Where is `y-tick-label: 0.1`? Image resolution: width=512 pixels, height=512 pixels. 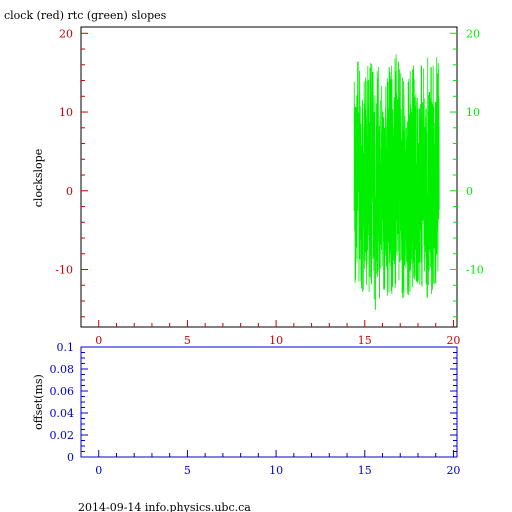
y-tick-label: 0.1 is located at coordinates (66, 347).